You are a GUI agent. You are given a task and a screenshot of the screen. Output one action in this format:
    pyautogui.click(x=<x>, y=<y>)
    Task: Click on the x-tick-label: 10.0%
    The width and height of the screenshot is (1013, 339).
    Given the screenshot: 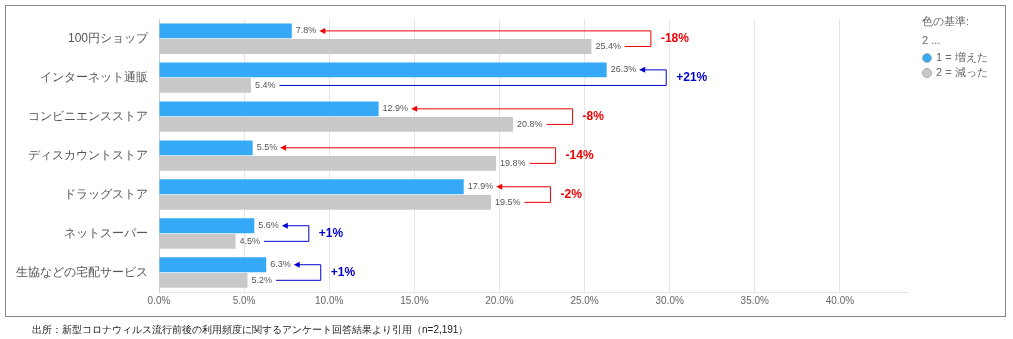 What is the action you would take?
    pyautogui.click(x=329, y=300)
    